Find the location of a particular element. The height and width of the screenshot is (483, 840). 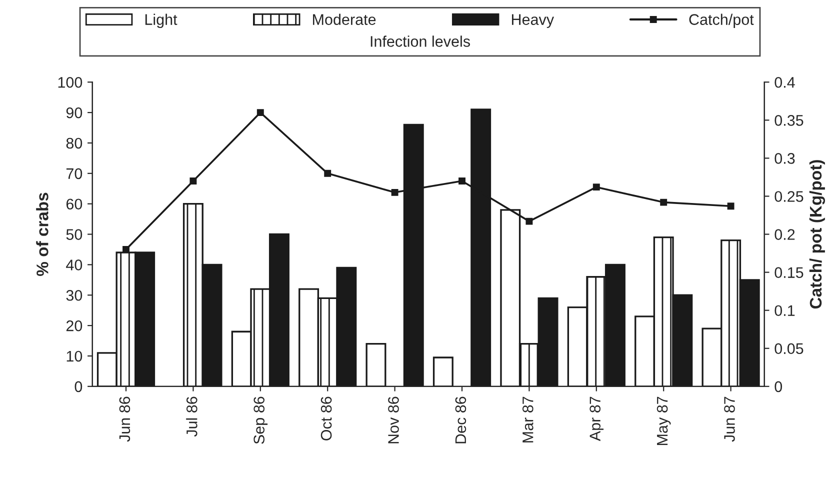

x-tick-label: Jun 86 is located at coordinates (124, 419).